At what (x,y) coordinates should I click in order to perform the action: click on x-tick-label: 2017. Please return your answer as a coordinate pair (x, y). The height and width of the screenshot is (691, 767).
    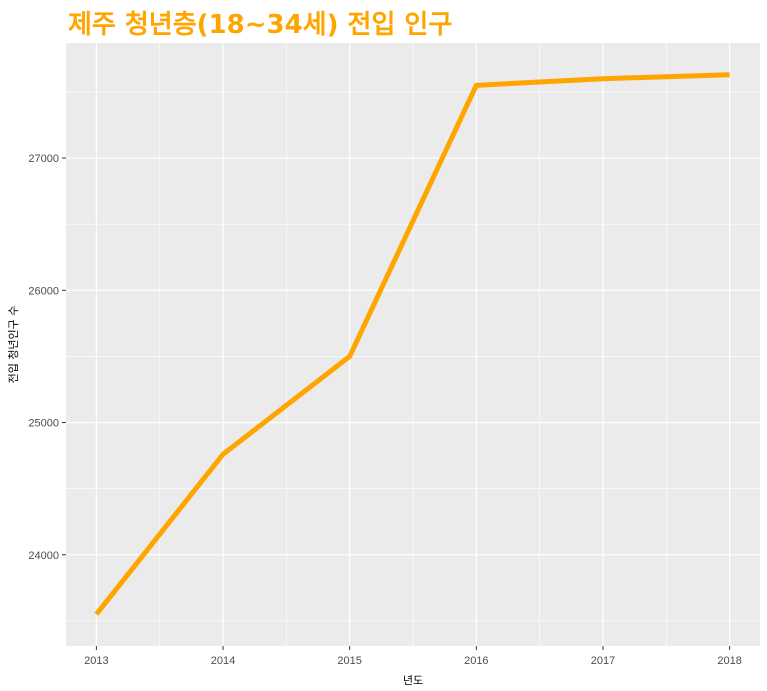
    Looking at the image, I should click on (603, 661).